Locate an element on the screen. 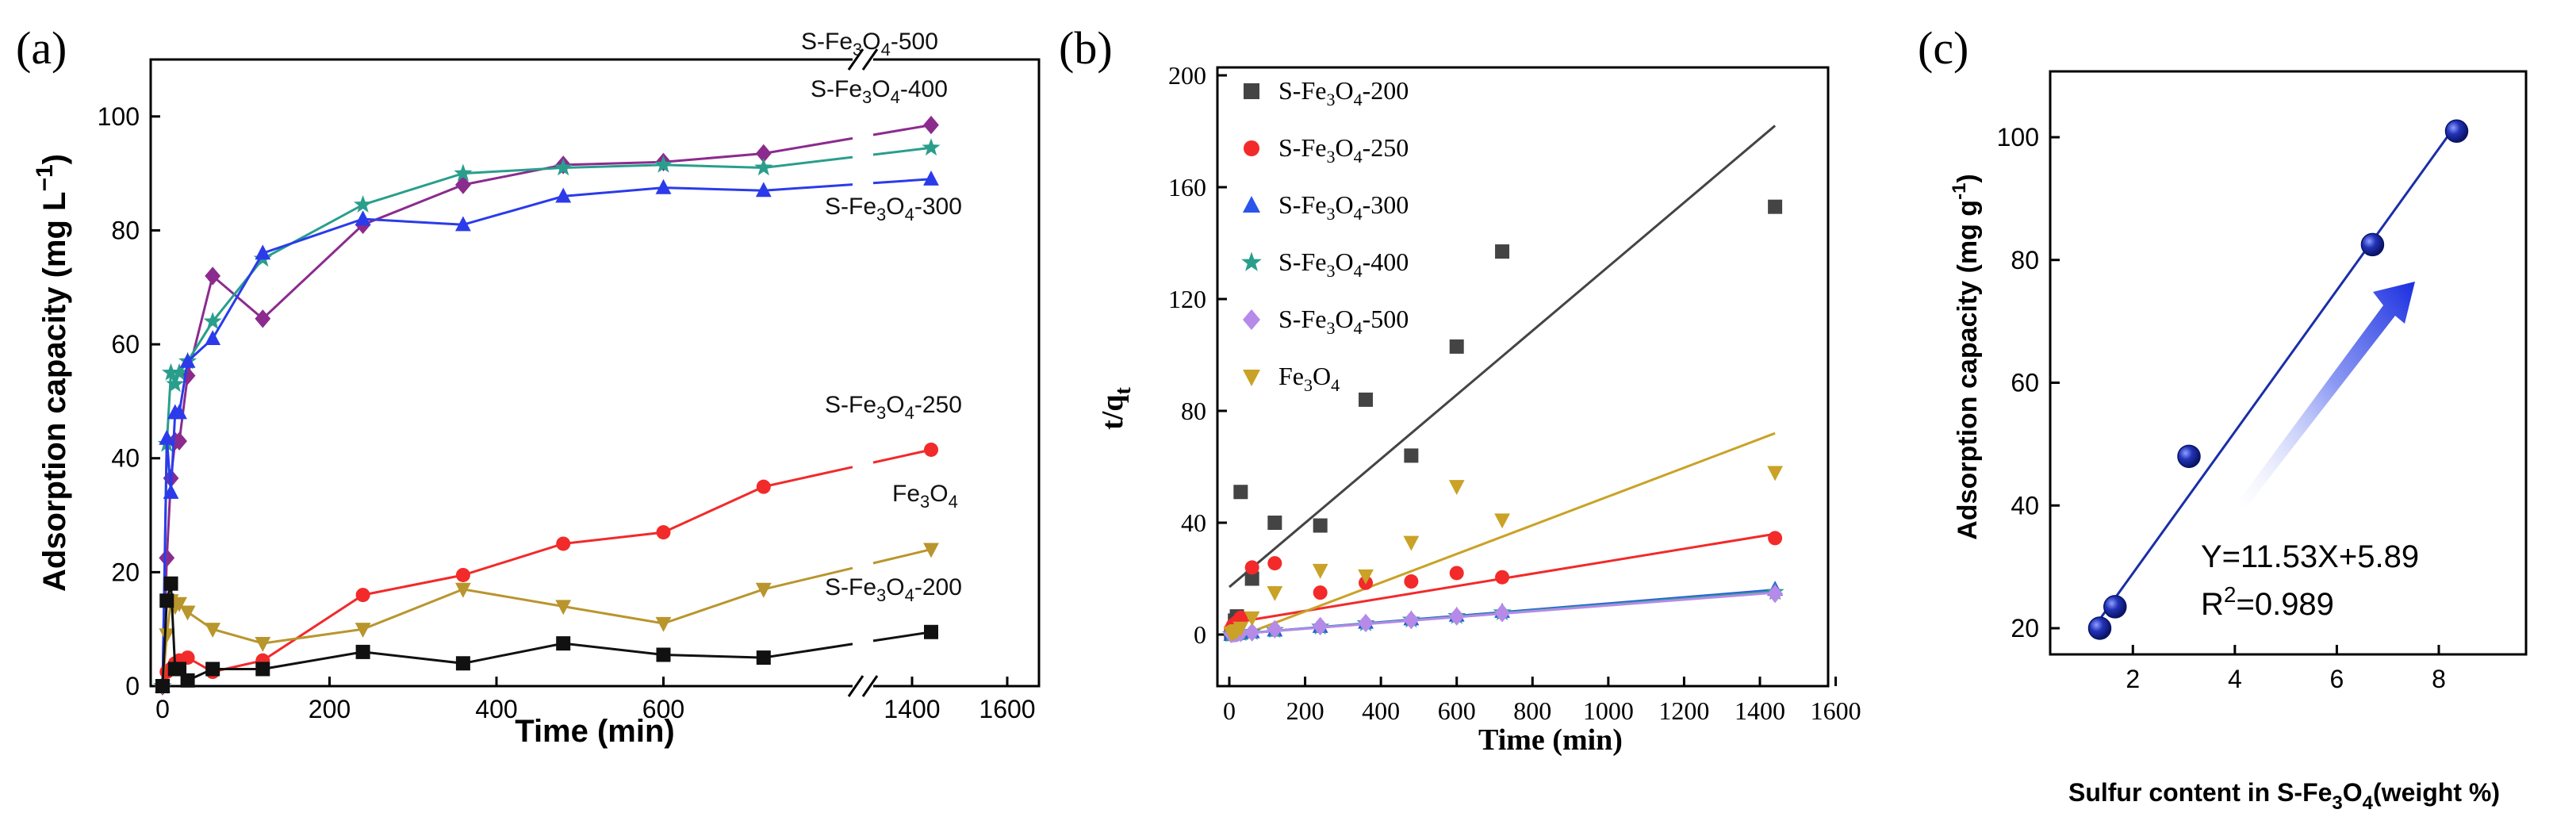 The height and width of the screenshot is (817, 2576). panel-a-series-label: S-Fe3O4-200 is located at coordinates (894, 589).